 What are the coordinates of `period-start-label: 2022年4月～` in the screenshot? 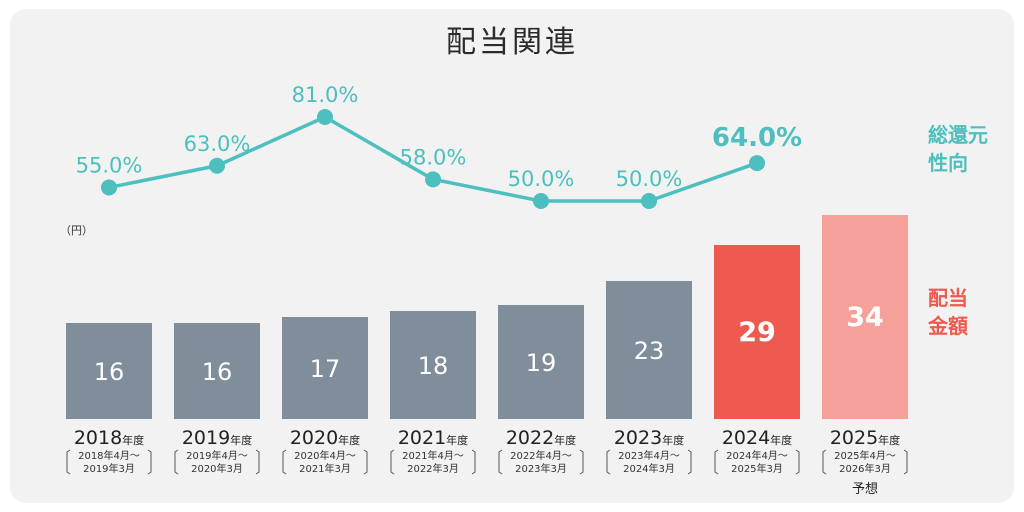 It's located at (541, 455).